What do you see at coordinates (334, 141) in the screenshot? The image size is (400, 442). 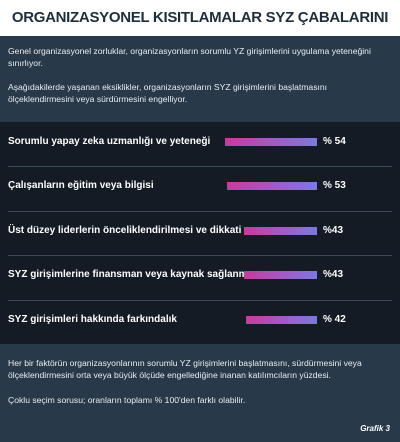 I see `bar-value-label: % 54` at bounding box center [334, 141].